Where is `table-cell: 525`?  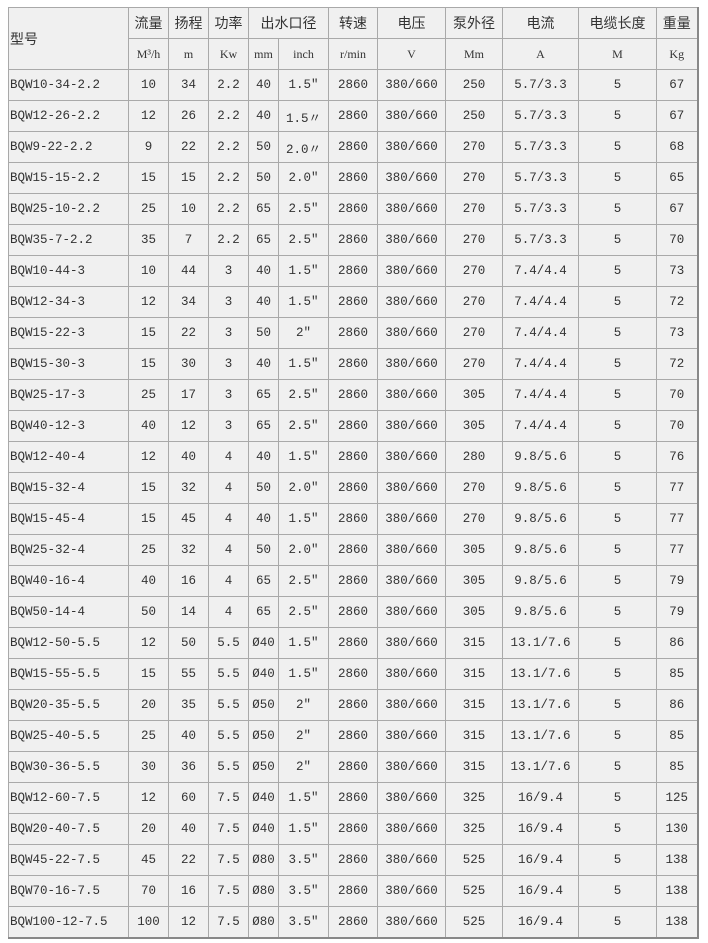
table-cell: 525 is located at coordinates (474, 891).